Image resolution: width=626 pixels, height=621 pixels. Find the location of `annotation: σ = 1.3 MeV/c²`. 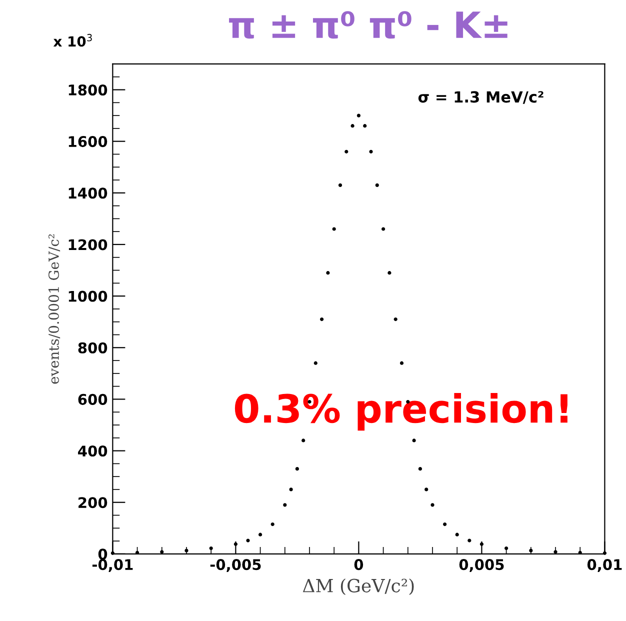

annotation: σ = 1.3 MeV/c² is located at coordinates (481, 97).